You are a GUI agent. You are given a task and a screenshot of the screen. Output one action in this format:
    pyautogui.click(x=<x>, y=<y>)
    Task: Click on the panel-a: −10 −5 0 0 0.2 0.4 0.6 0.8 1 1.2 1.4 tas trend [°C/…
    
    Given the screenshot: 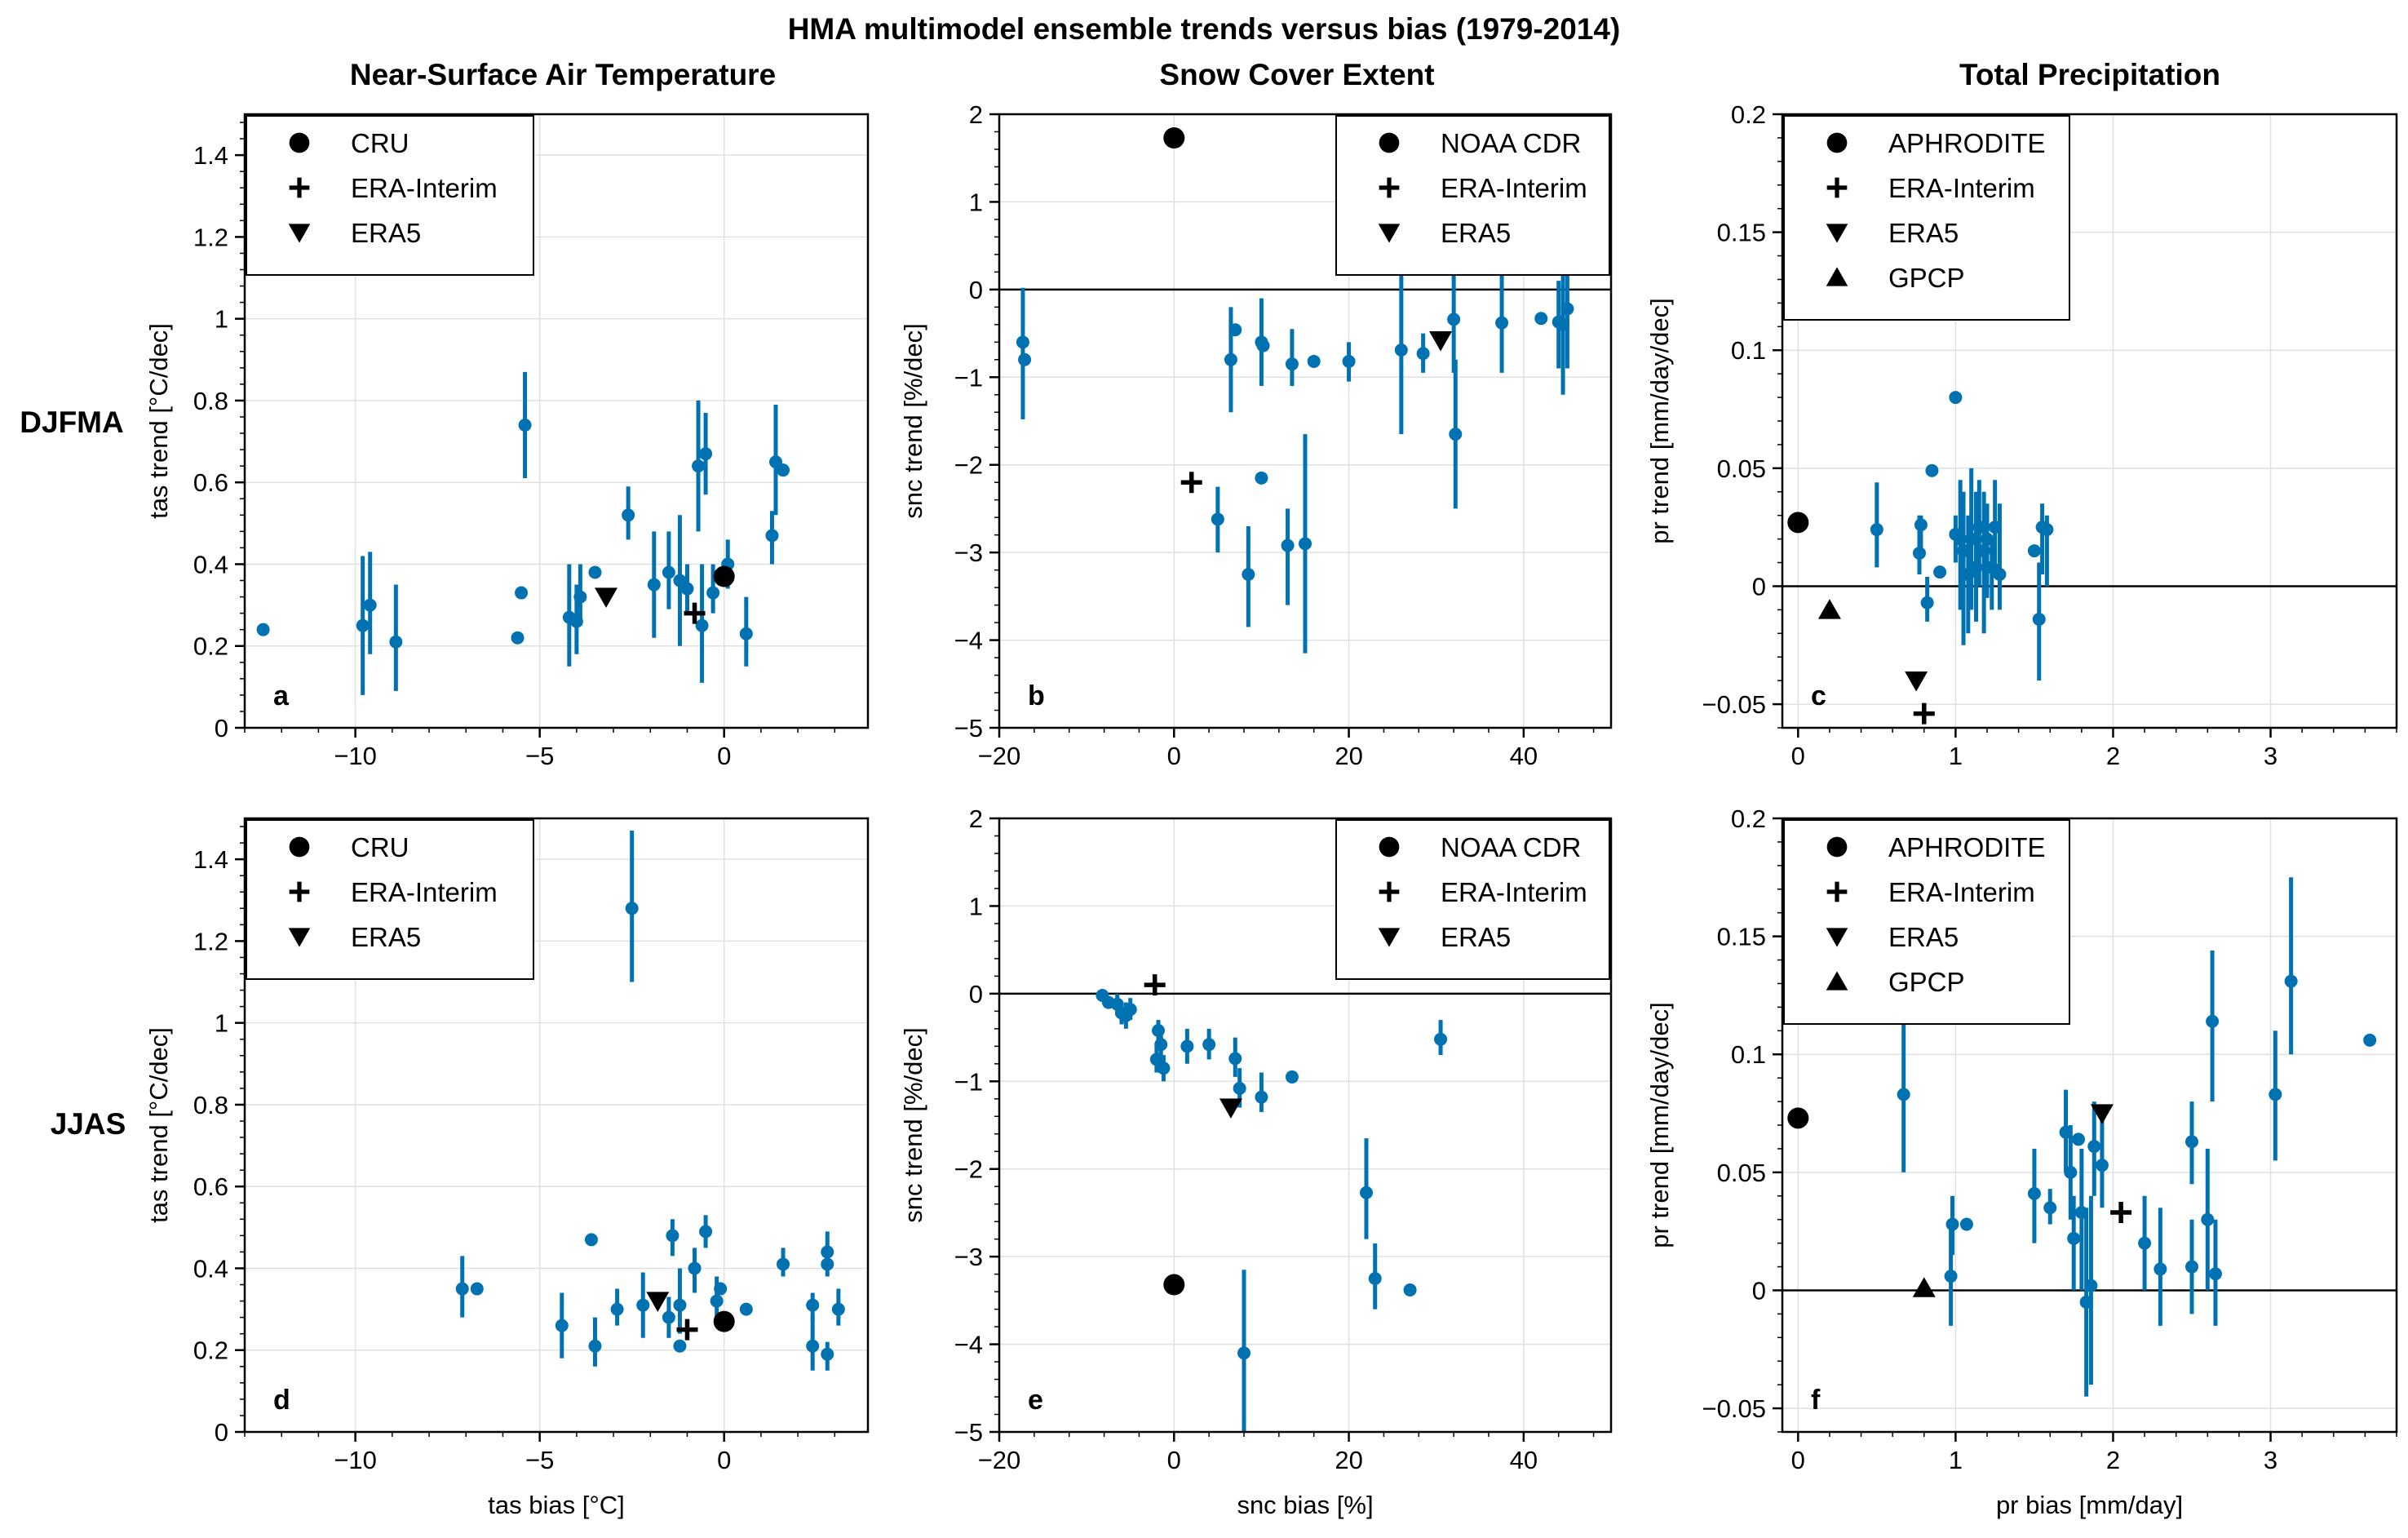 What is the action you would take?
    pyautogui.click(x=507, y=442)
    